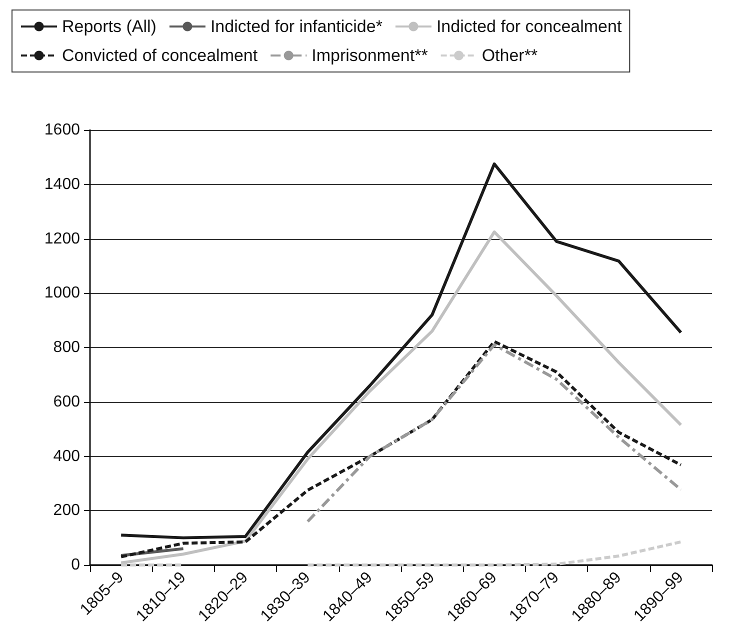  I want to click on y-tick-label: 1200, so click(62, 239).